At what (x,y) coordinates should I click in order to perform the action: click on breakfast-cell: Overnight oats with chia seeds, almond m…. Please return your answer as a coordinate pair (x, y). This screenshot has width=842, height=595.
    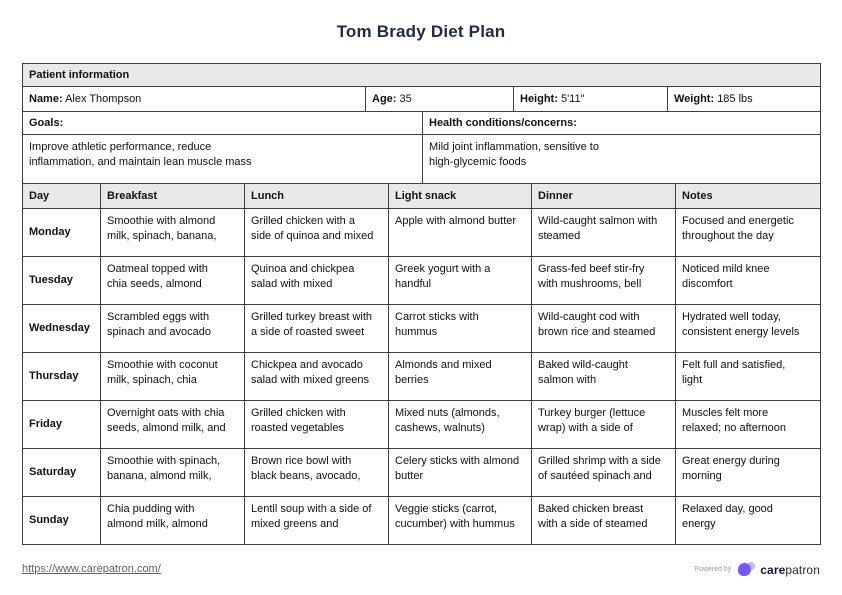
    Looking at the image, I should click on (172, 424).